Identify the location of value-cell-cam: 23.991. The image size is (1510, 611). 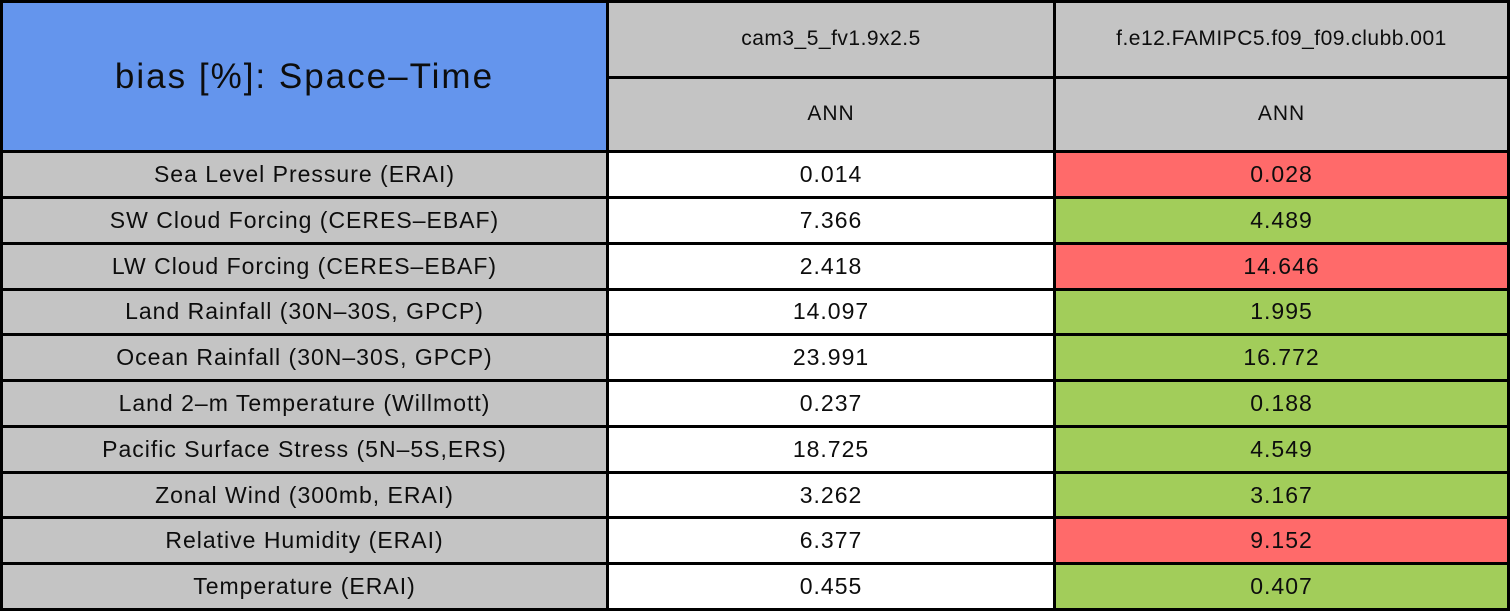
(831, 358).